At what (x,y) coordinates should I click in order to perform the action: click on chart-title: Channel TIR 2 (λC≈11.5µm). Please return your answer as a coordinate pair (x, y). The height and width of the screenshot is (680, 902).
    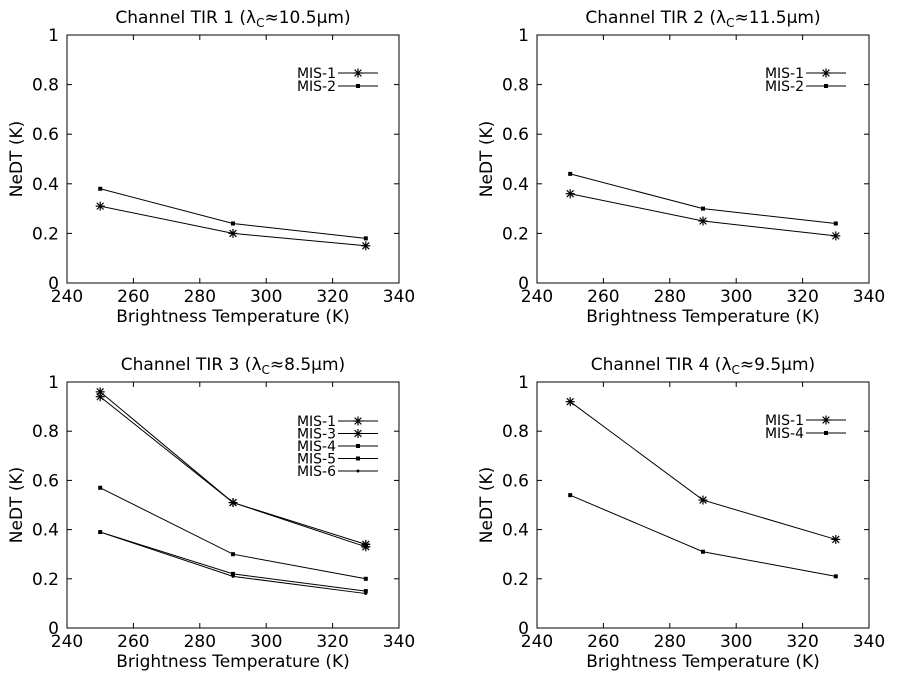
    Looking at the image, I should click on (702, 19).